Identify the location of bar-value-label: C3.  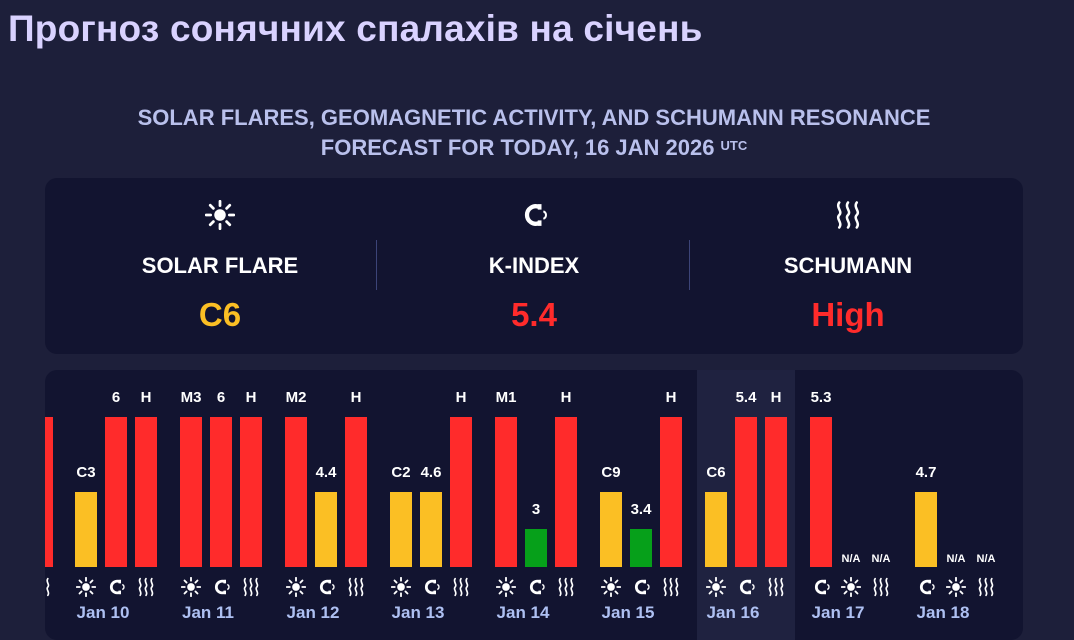
(86, 472).